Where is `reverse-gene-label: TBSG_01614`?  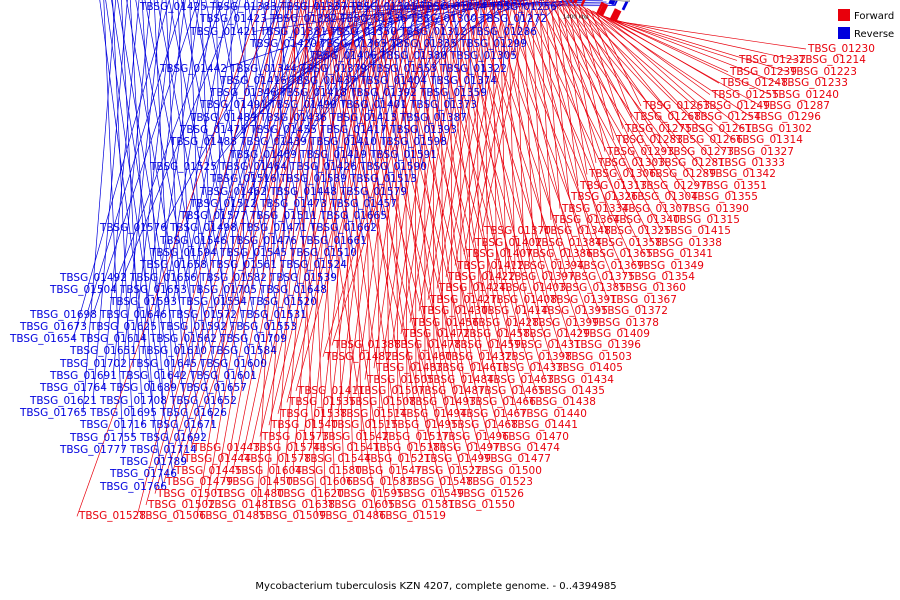 reverse-gene-label: TBSG_01614 is located at coordinates (113, 339).